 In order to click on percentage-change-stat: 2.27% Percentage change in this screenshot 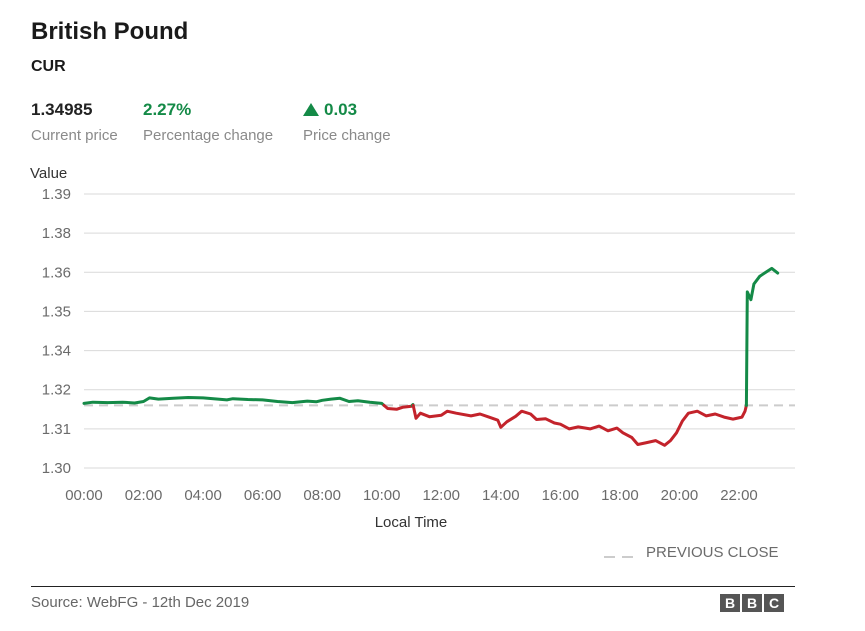, I will do `click(208, 122)`.